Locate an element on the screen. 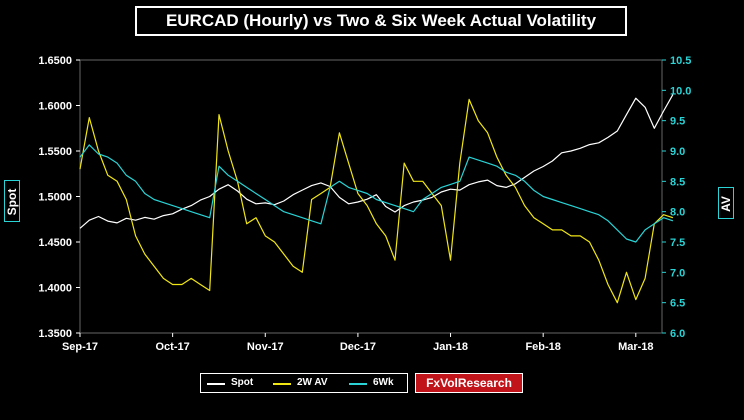  x-tick-label: Dec-17 is located at coordinates (358, 347).